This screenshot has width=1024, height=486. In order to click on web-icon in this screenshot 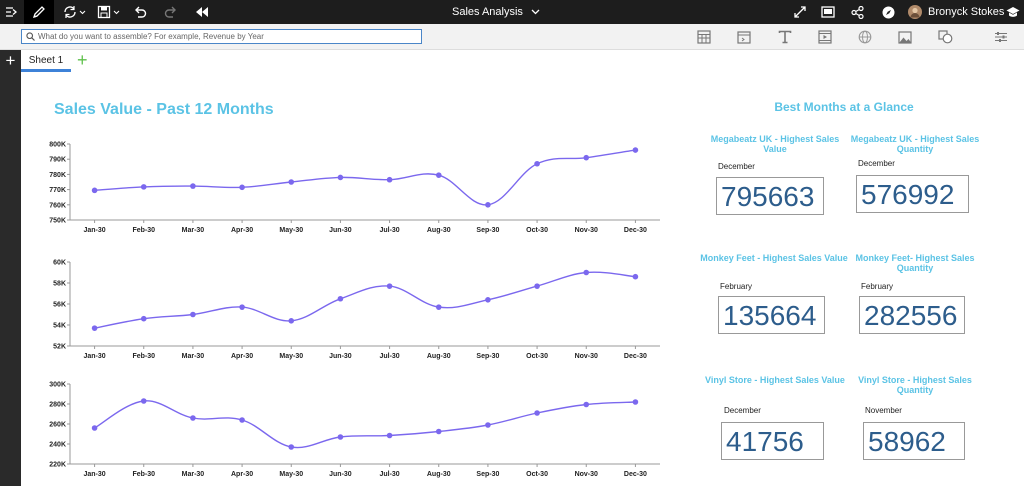, I will do `click(744, 37)`.